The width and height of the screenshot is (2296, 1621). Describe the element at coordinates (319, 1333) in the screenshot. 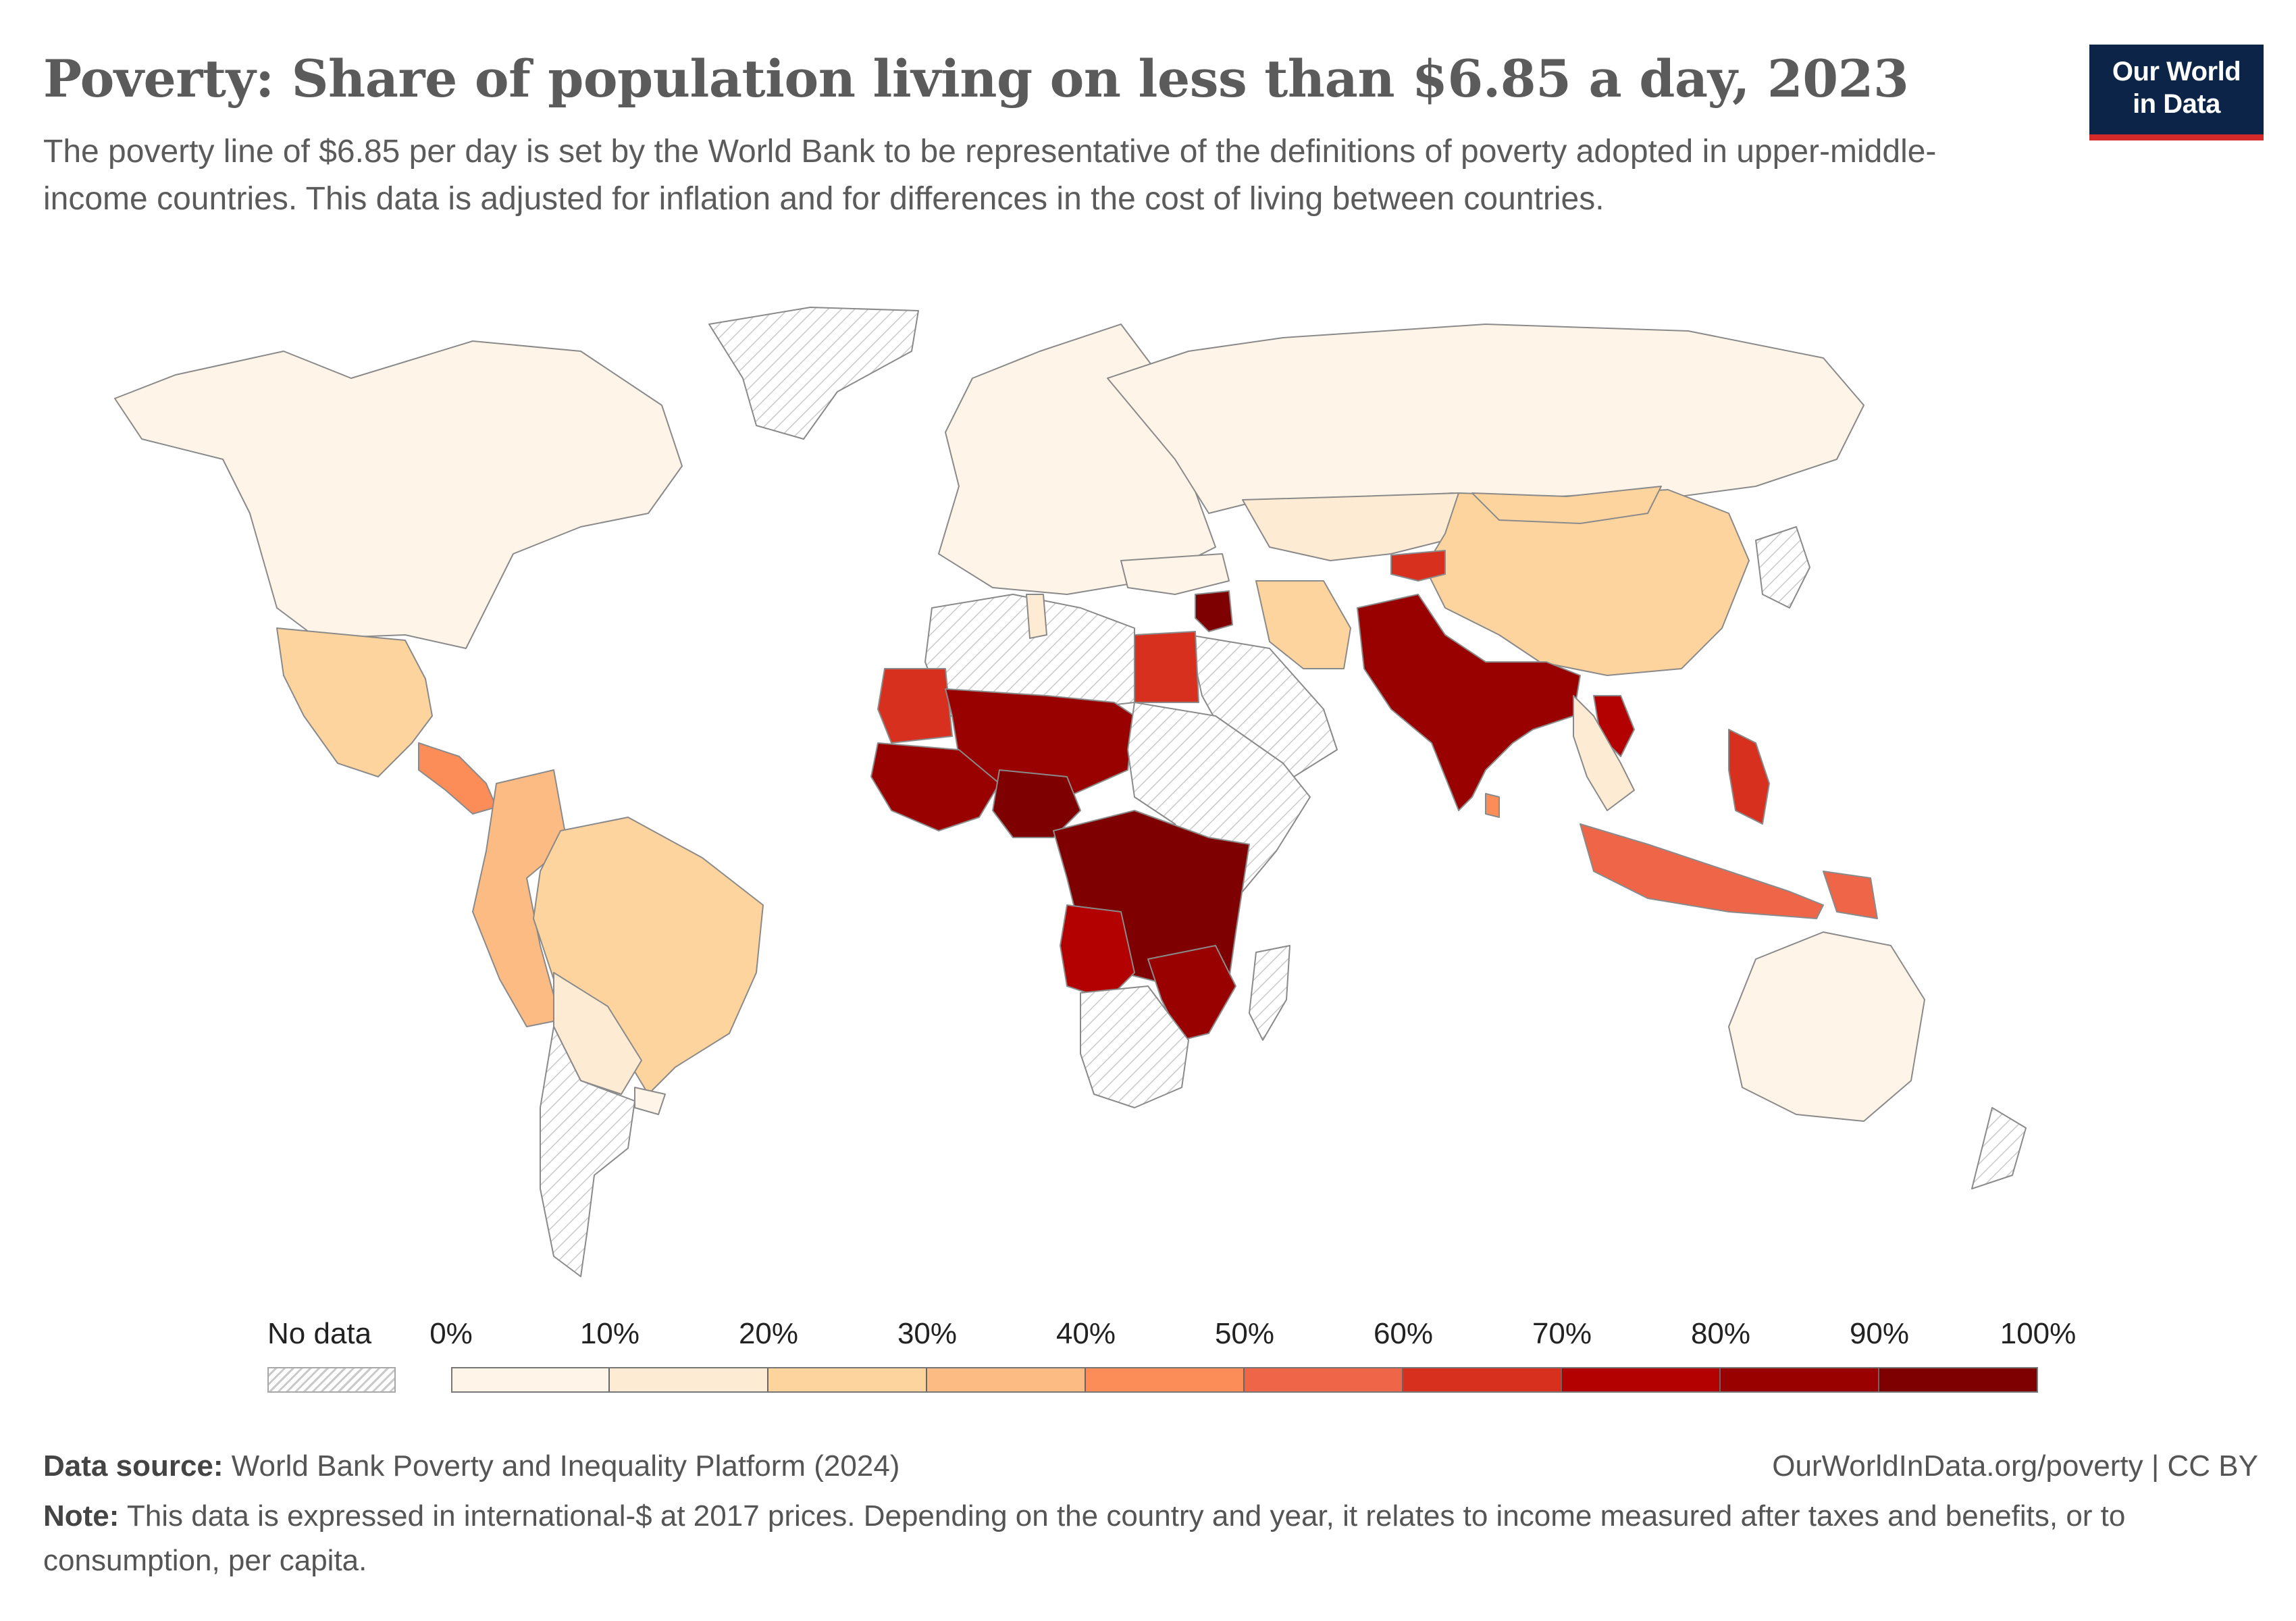

I see `legend-no-data-label: No data` at that location.